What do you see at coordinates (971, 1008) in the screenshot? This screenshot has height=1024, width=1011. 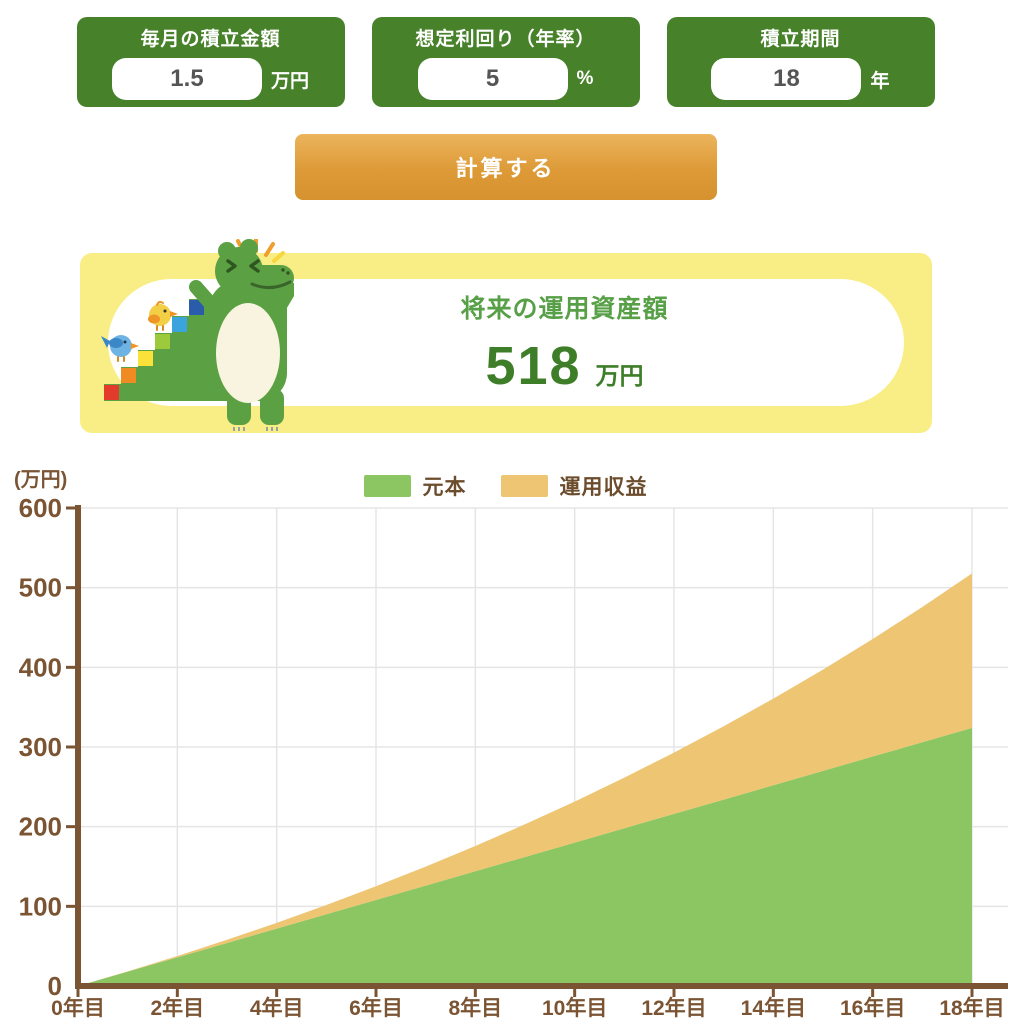 I see `x-axis-label: 18年目` at bounding box center [971, 1008].